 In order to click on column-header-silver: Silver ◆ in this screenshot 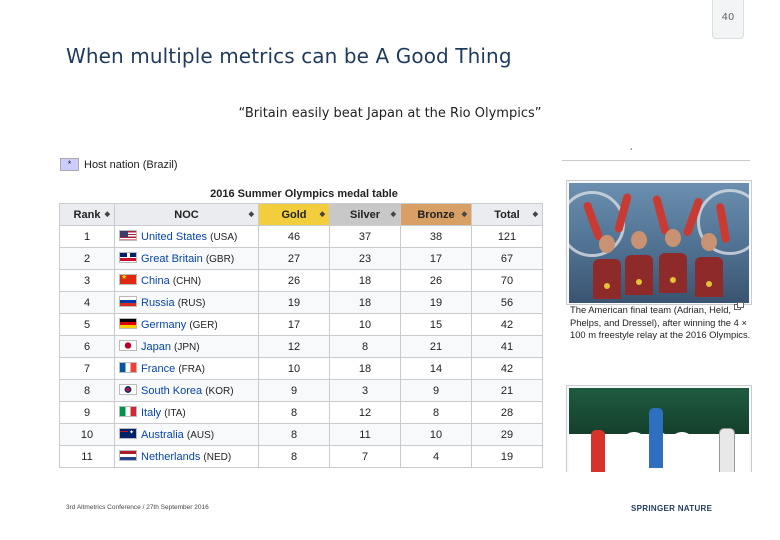, I will do `click(365, 214)`.